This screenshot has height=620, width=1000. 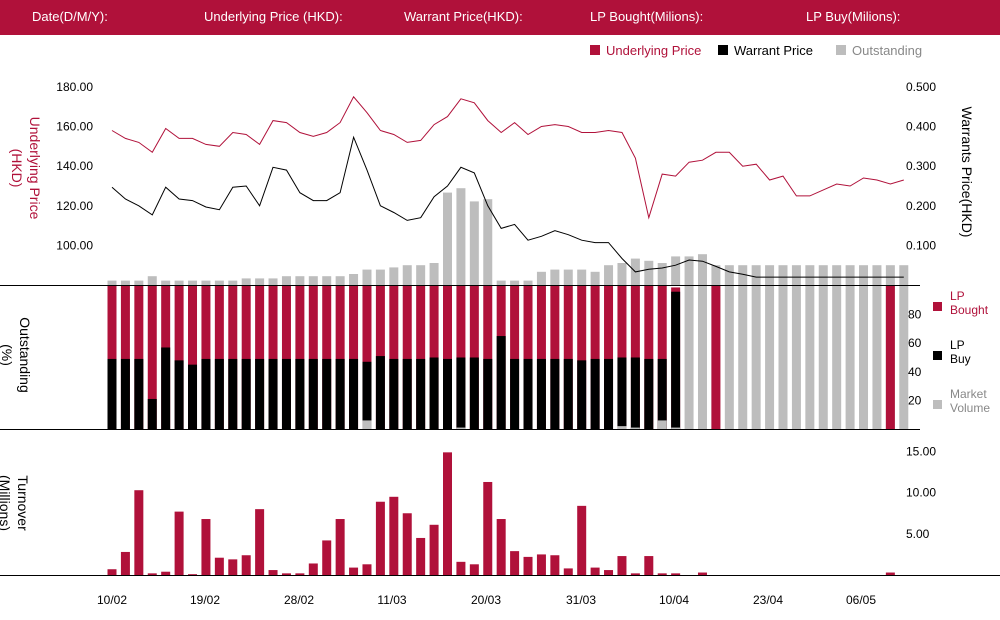 What do you see at coordinates (970, 401) in the screenshot?
I see `legend-label: Market Volume` at bounding box center [970, 401].